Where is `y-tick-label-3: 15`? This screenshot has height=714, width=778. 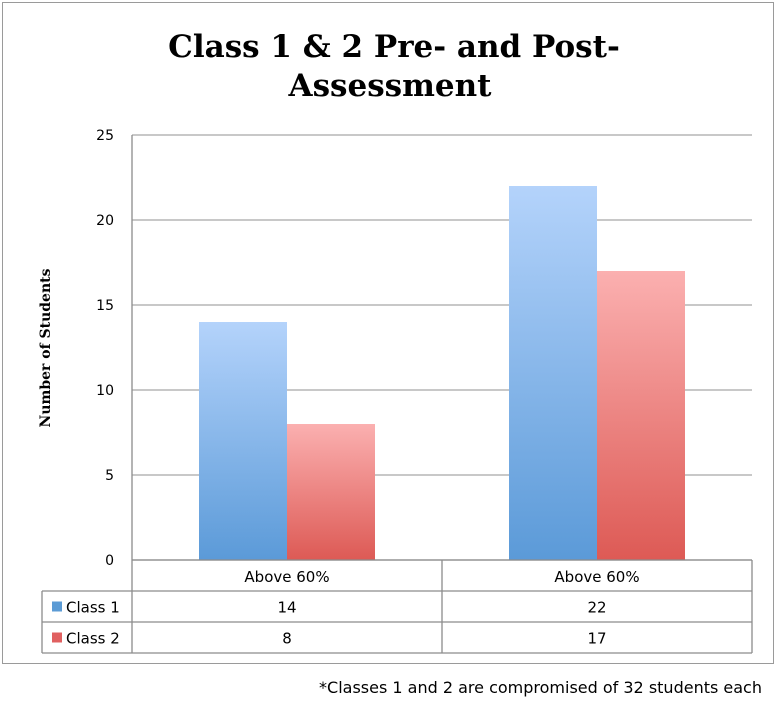
y-tick-label-3: 15 is located at coordinates (105, 306).